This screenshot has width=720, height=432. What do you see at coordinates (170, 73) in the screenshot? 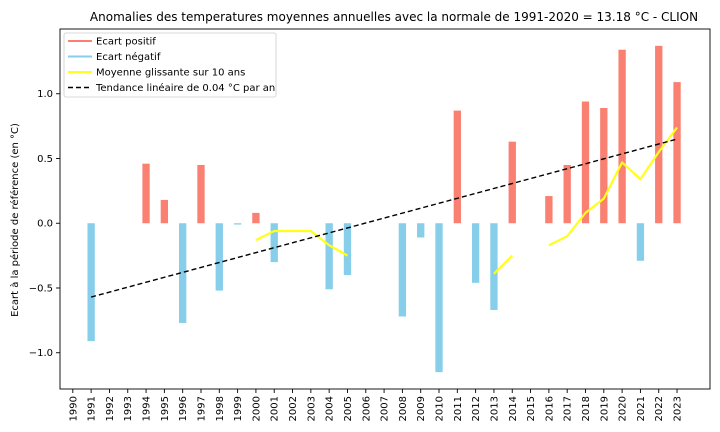
I see `legend-label-moving: Moyenne glissante sur 10 ans` at bounding box center [170, 73].